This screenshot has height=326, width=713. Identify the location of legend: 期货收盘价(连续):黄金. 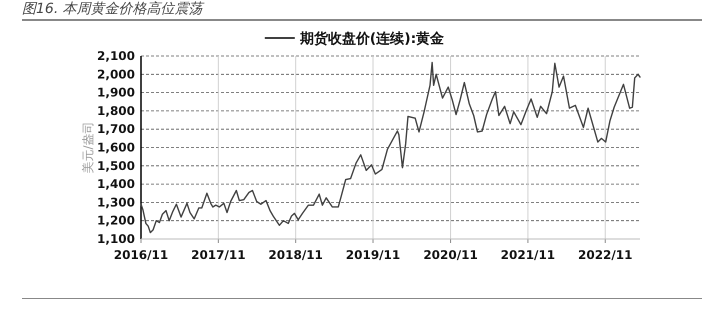
(354, 39).